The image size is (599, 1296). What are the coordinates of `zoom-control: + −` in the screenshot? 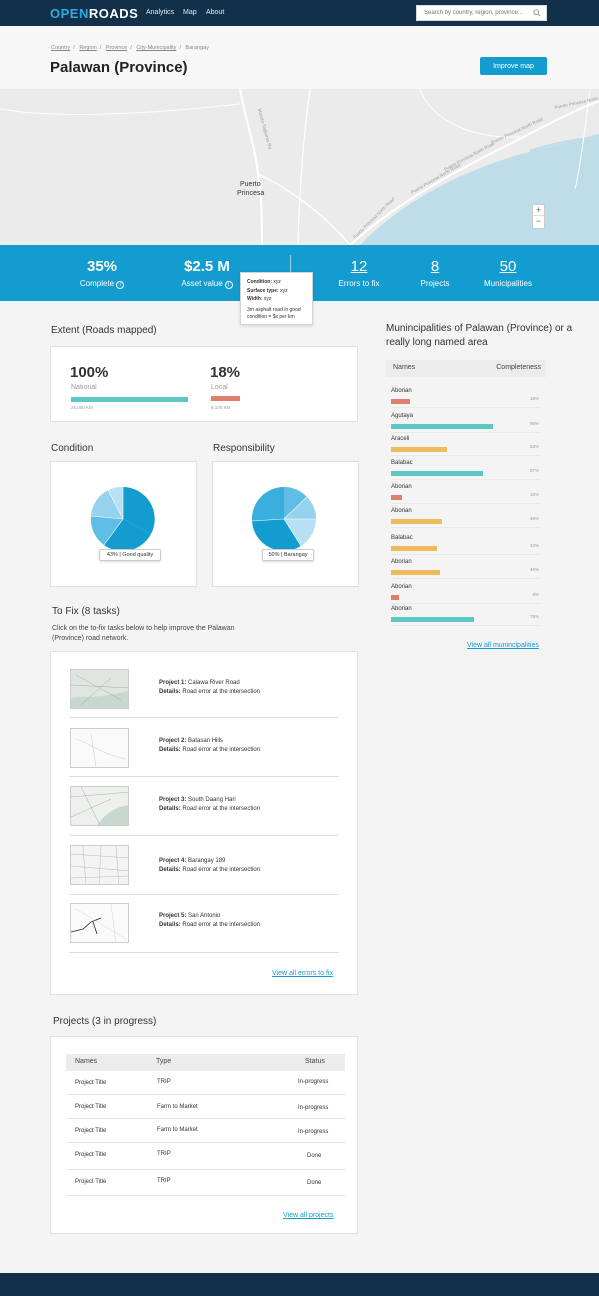 It's located at (538, 216).